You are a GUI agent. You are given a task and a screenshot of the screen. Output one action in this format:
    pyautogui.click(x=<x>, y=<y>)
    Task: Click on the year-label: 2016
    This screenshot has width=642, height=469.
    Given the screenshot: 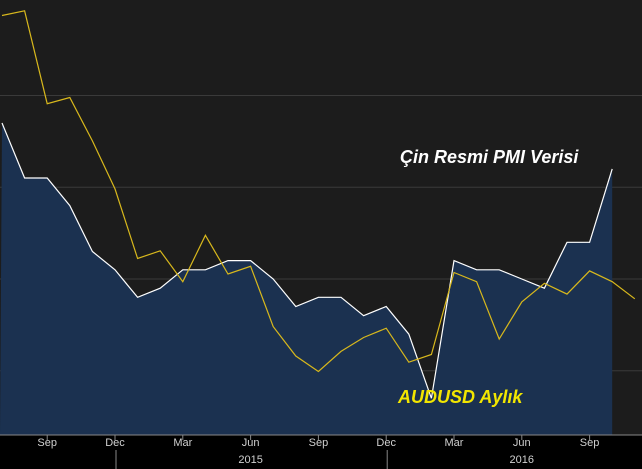 What is the action you would take?
    pyautogui.click(x=522, y=460)
    